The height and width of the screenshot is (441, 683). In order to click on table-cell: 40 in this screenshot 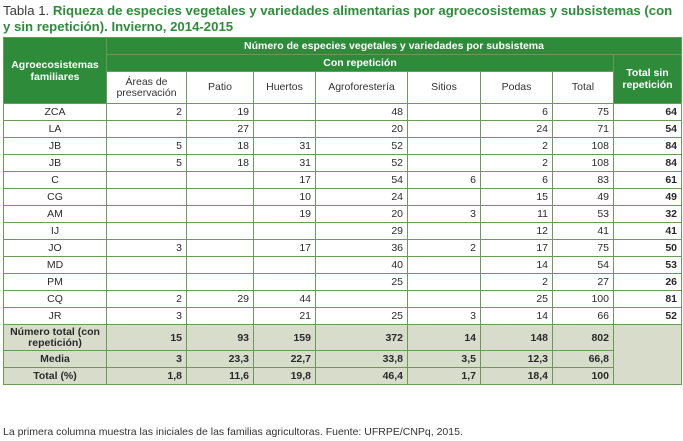, I will do `click(361, 265)`.